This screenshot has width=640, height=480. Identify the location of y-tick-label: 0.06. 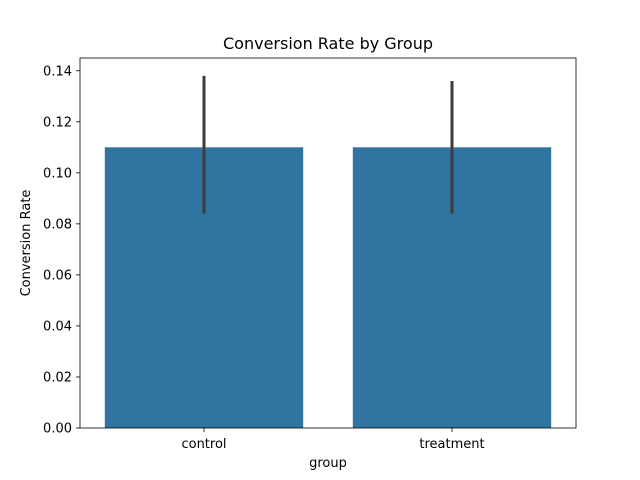
(57, 275).